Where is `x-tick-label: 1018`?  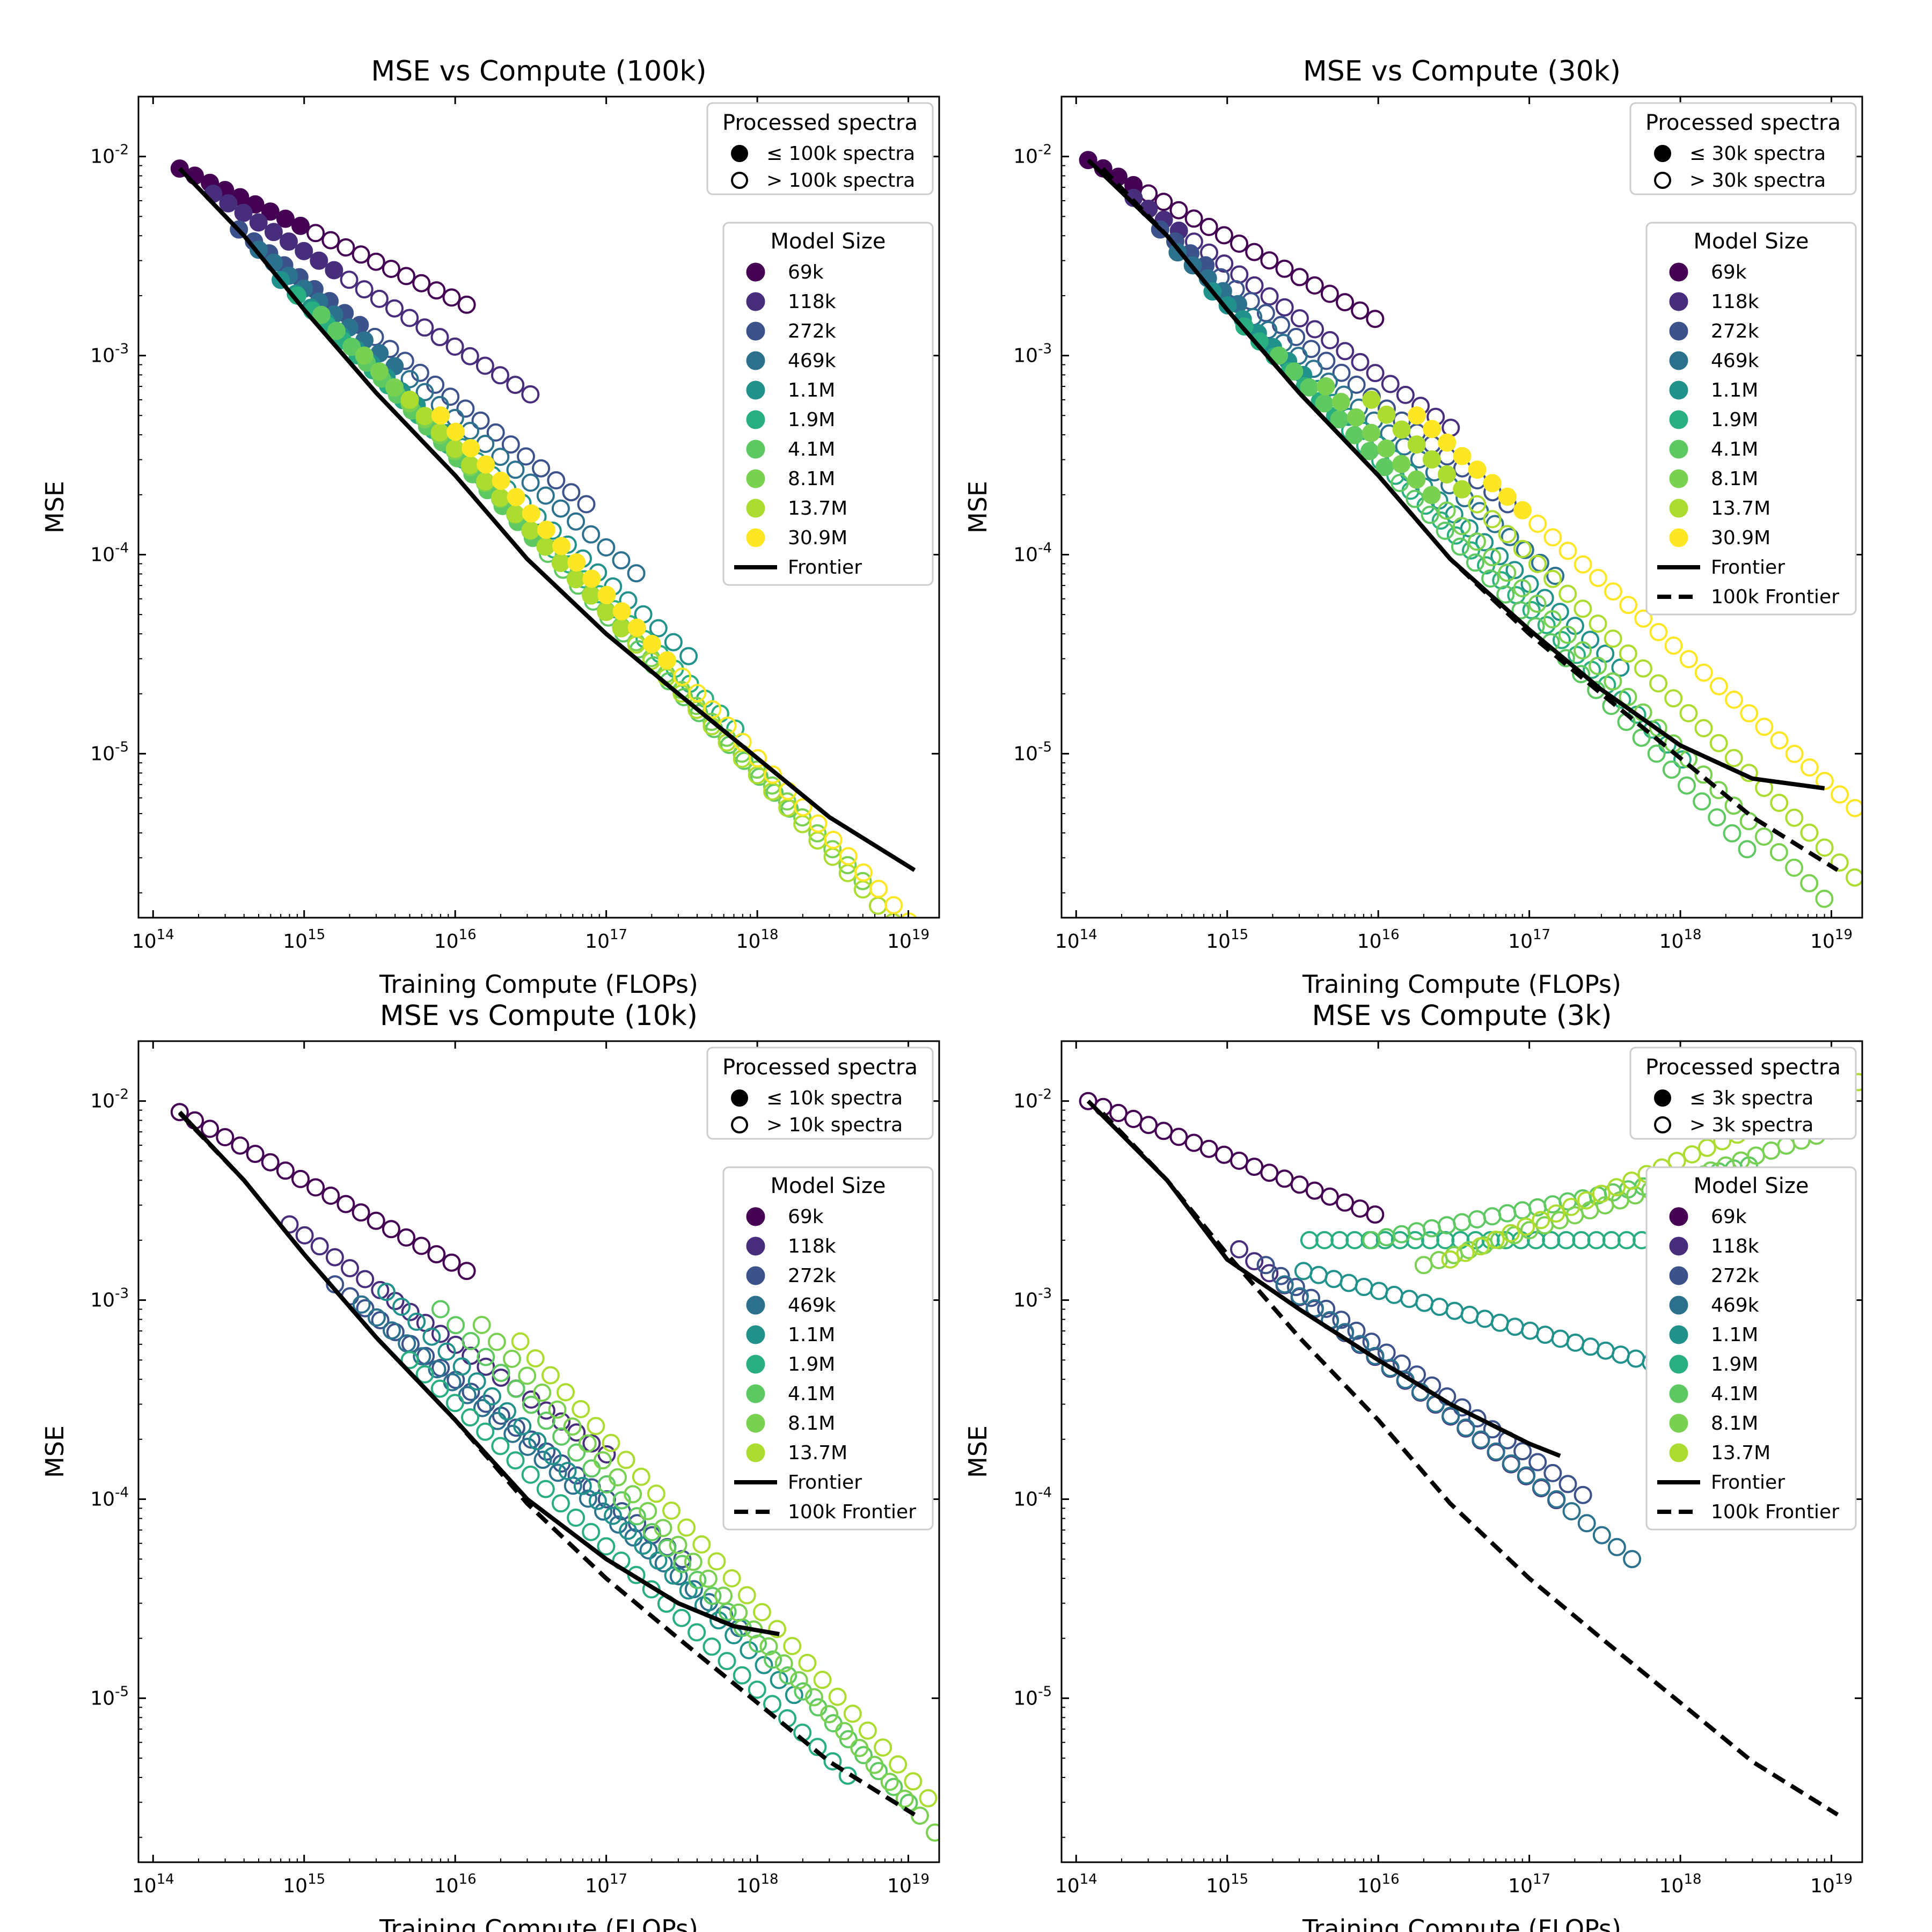
x-tick-label: 1018 is located at coordinates (757, 940).